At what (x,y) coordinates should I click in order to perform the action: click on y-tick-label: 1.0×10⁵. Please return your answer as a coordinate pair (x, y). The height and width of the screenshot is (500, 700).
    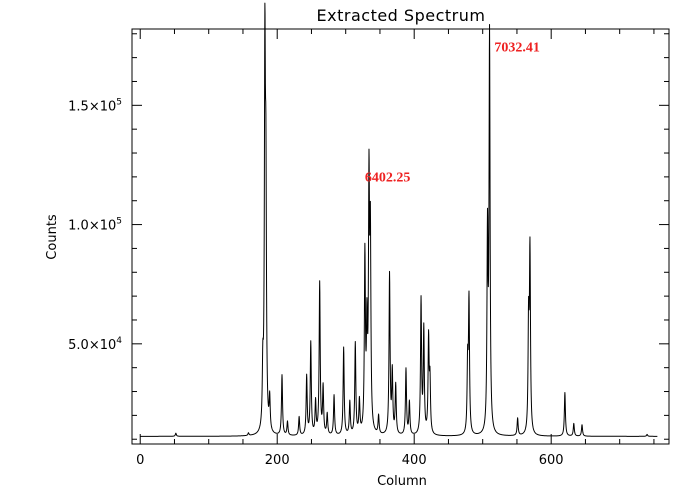
    Looking at the image, I should click on (95, 225).